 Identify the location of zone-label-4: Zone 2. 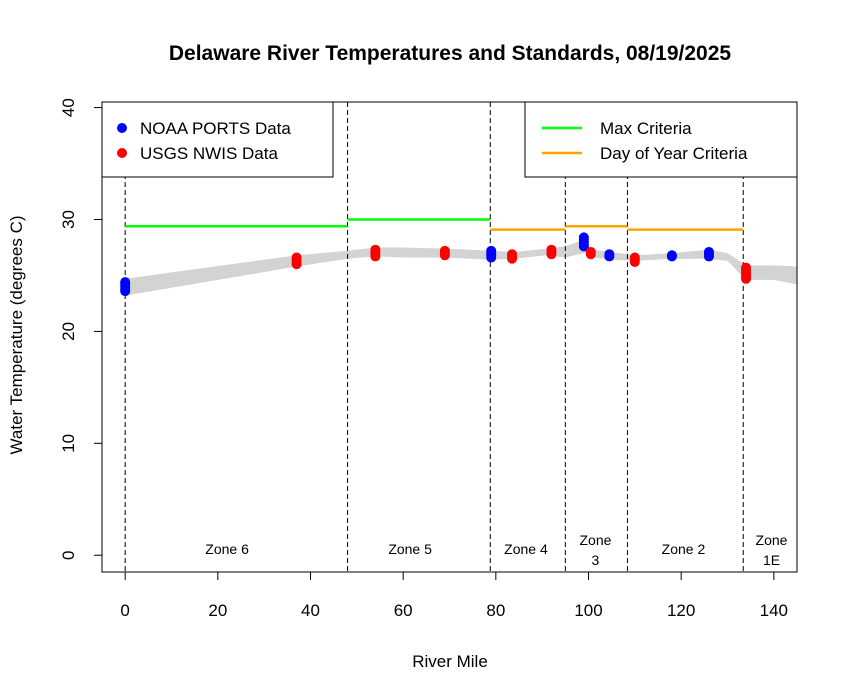
(684, 549).